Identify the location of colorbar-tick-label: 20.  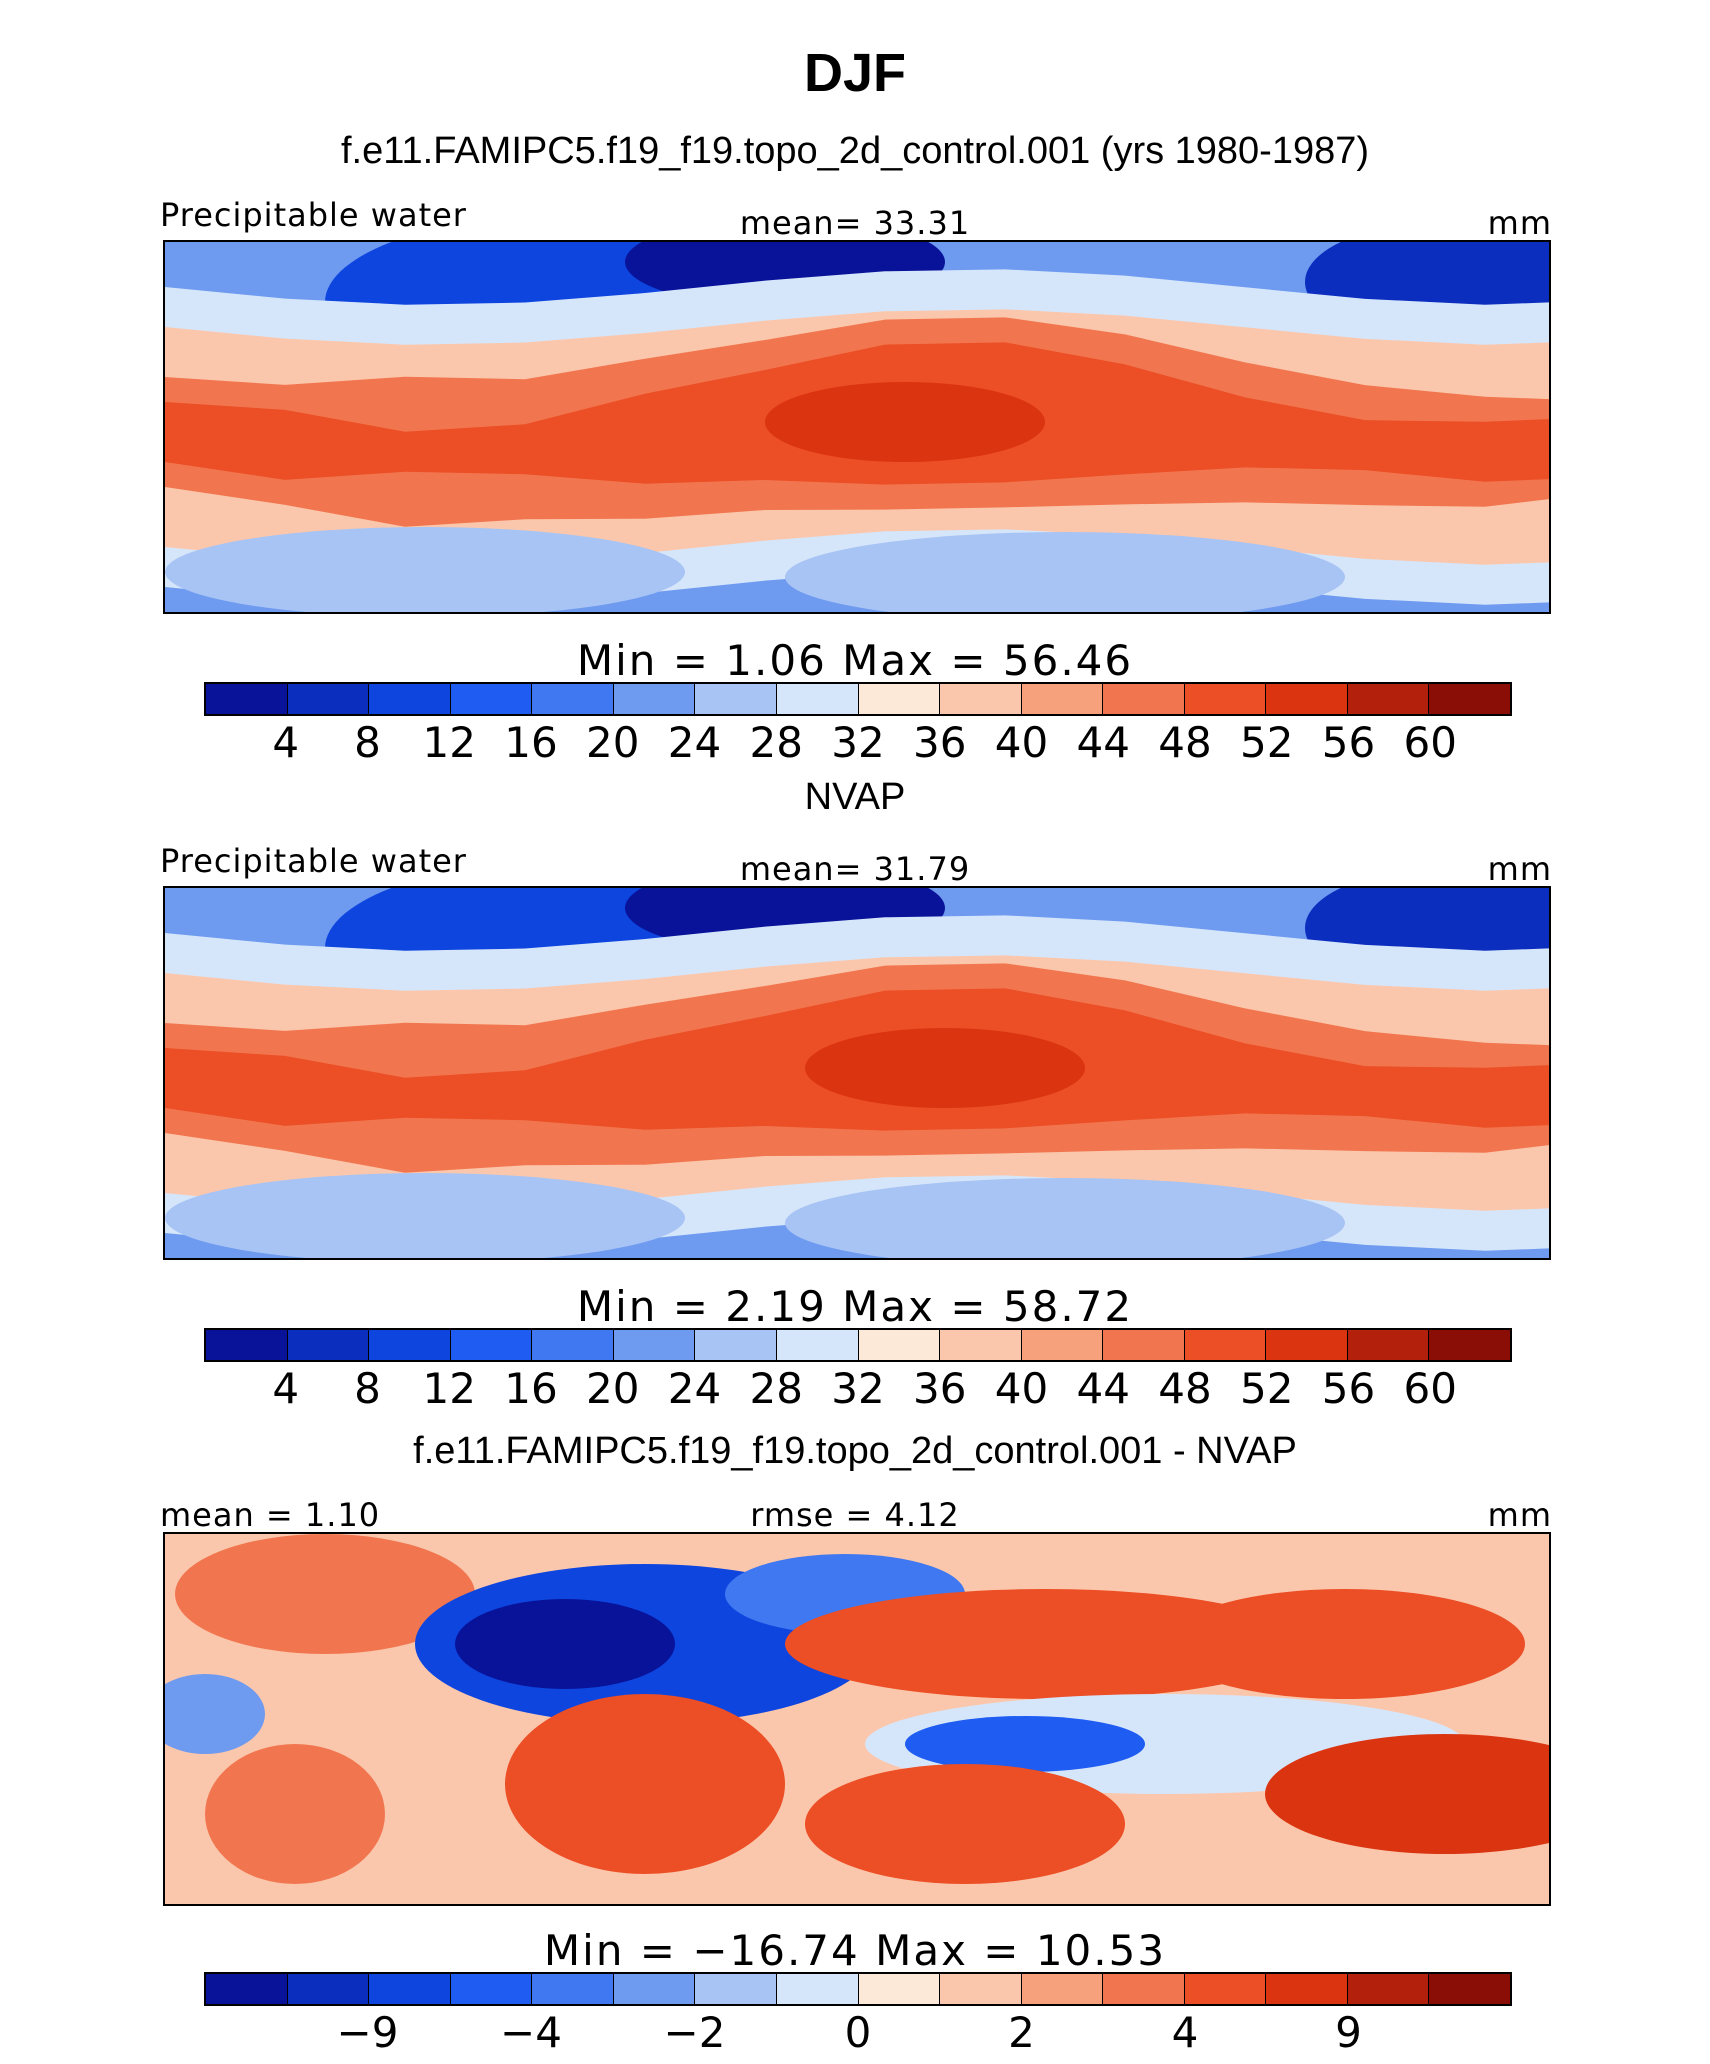
(613, 742).